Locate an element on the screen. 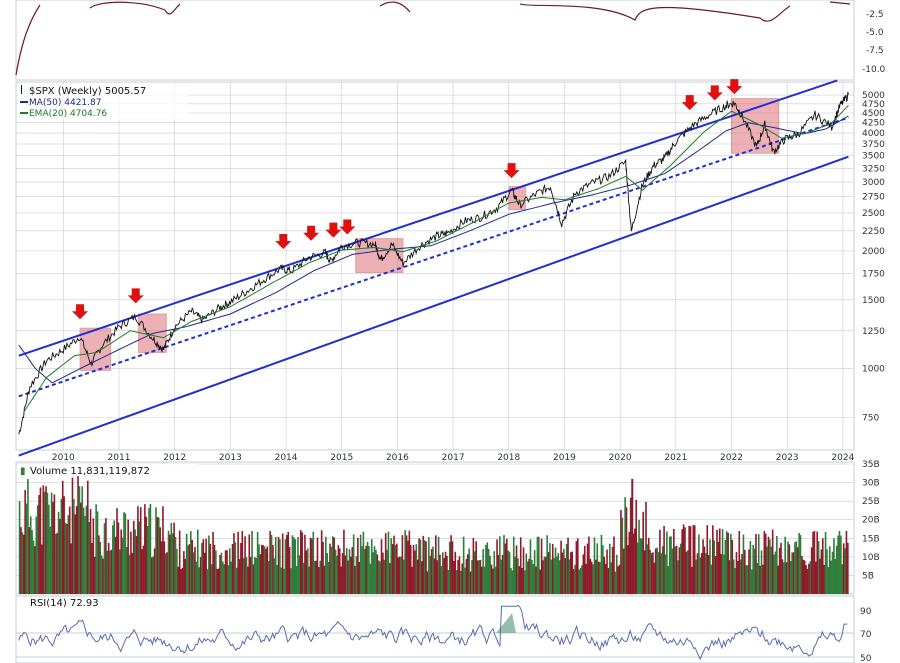 The width and height of the screenshot is (900, 663). volume-tick: 35B is located at coordinates (871, 465).